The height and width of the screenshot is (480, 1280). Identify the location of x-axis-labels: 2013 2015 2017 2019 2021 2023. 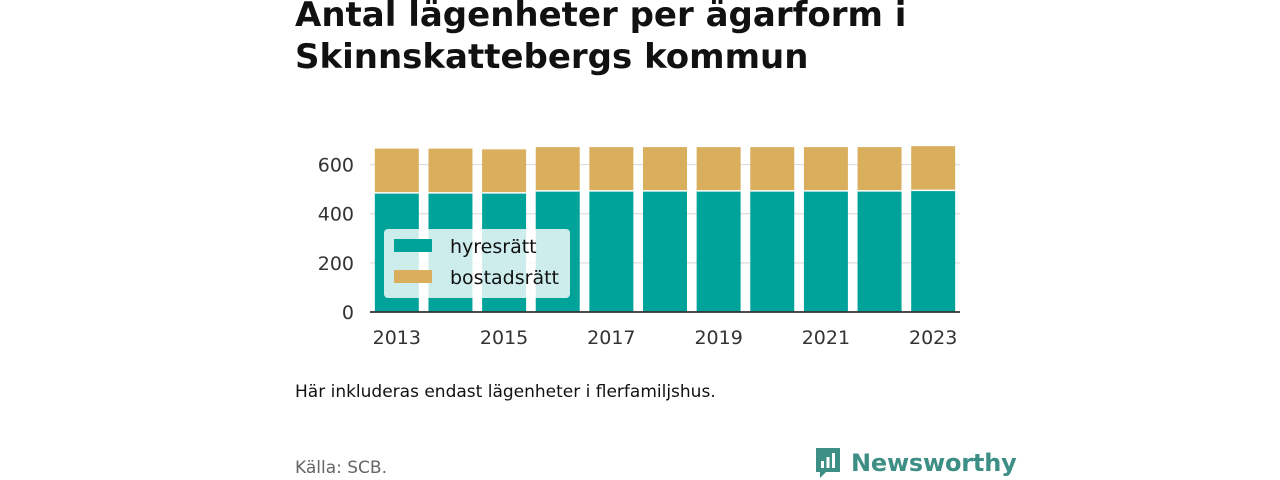
(665, 338).